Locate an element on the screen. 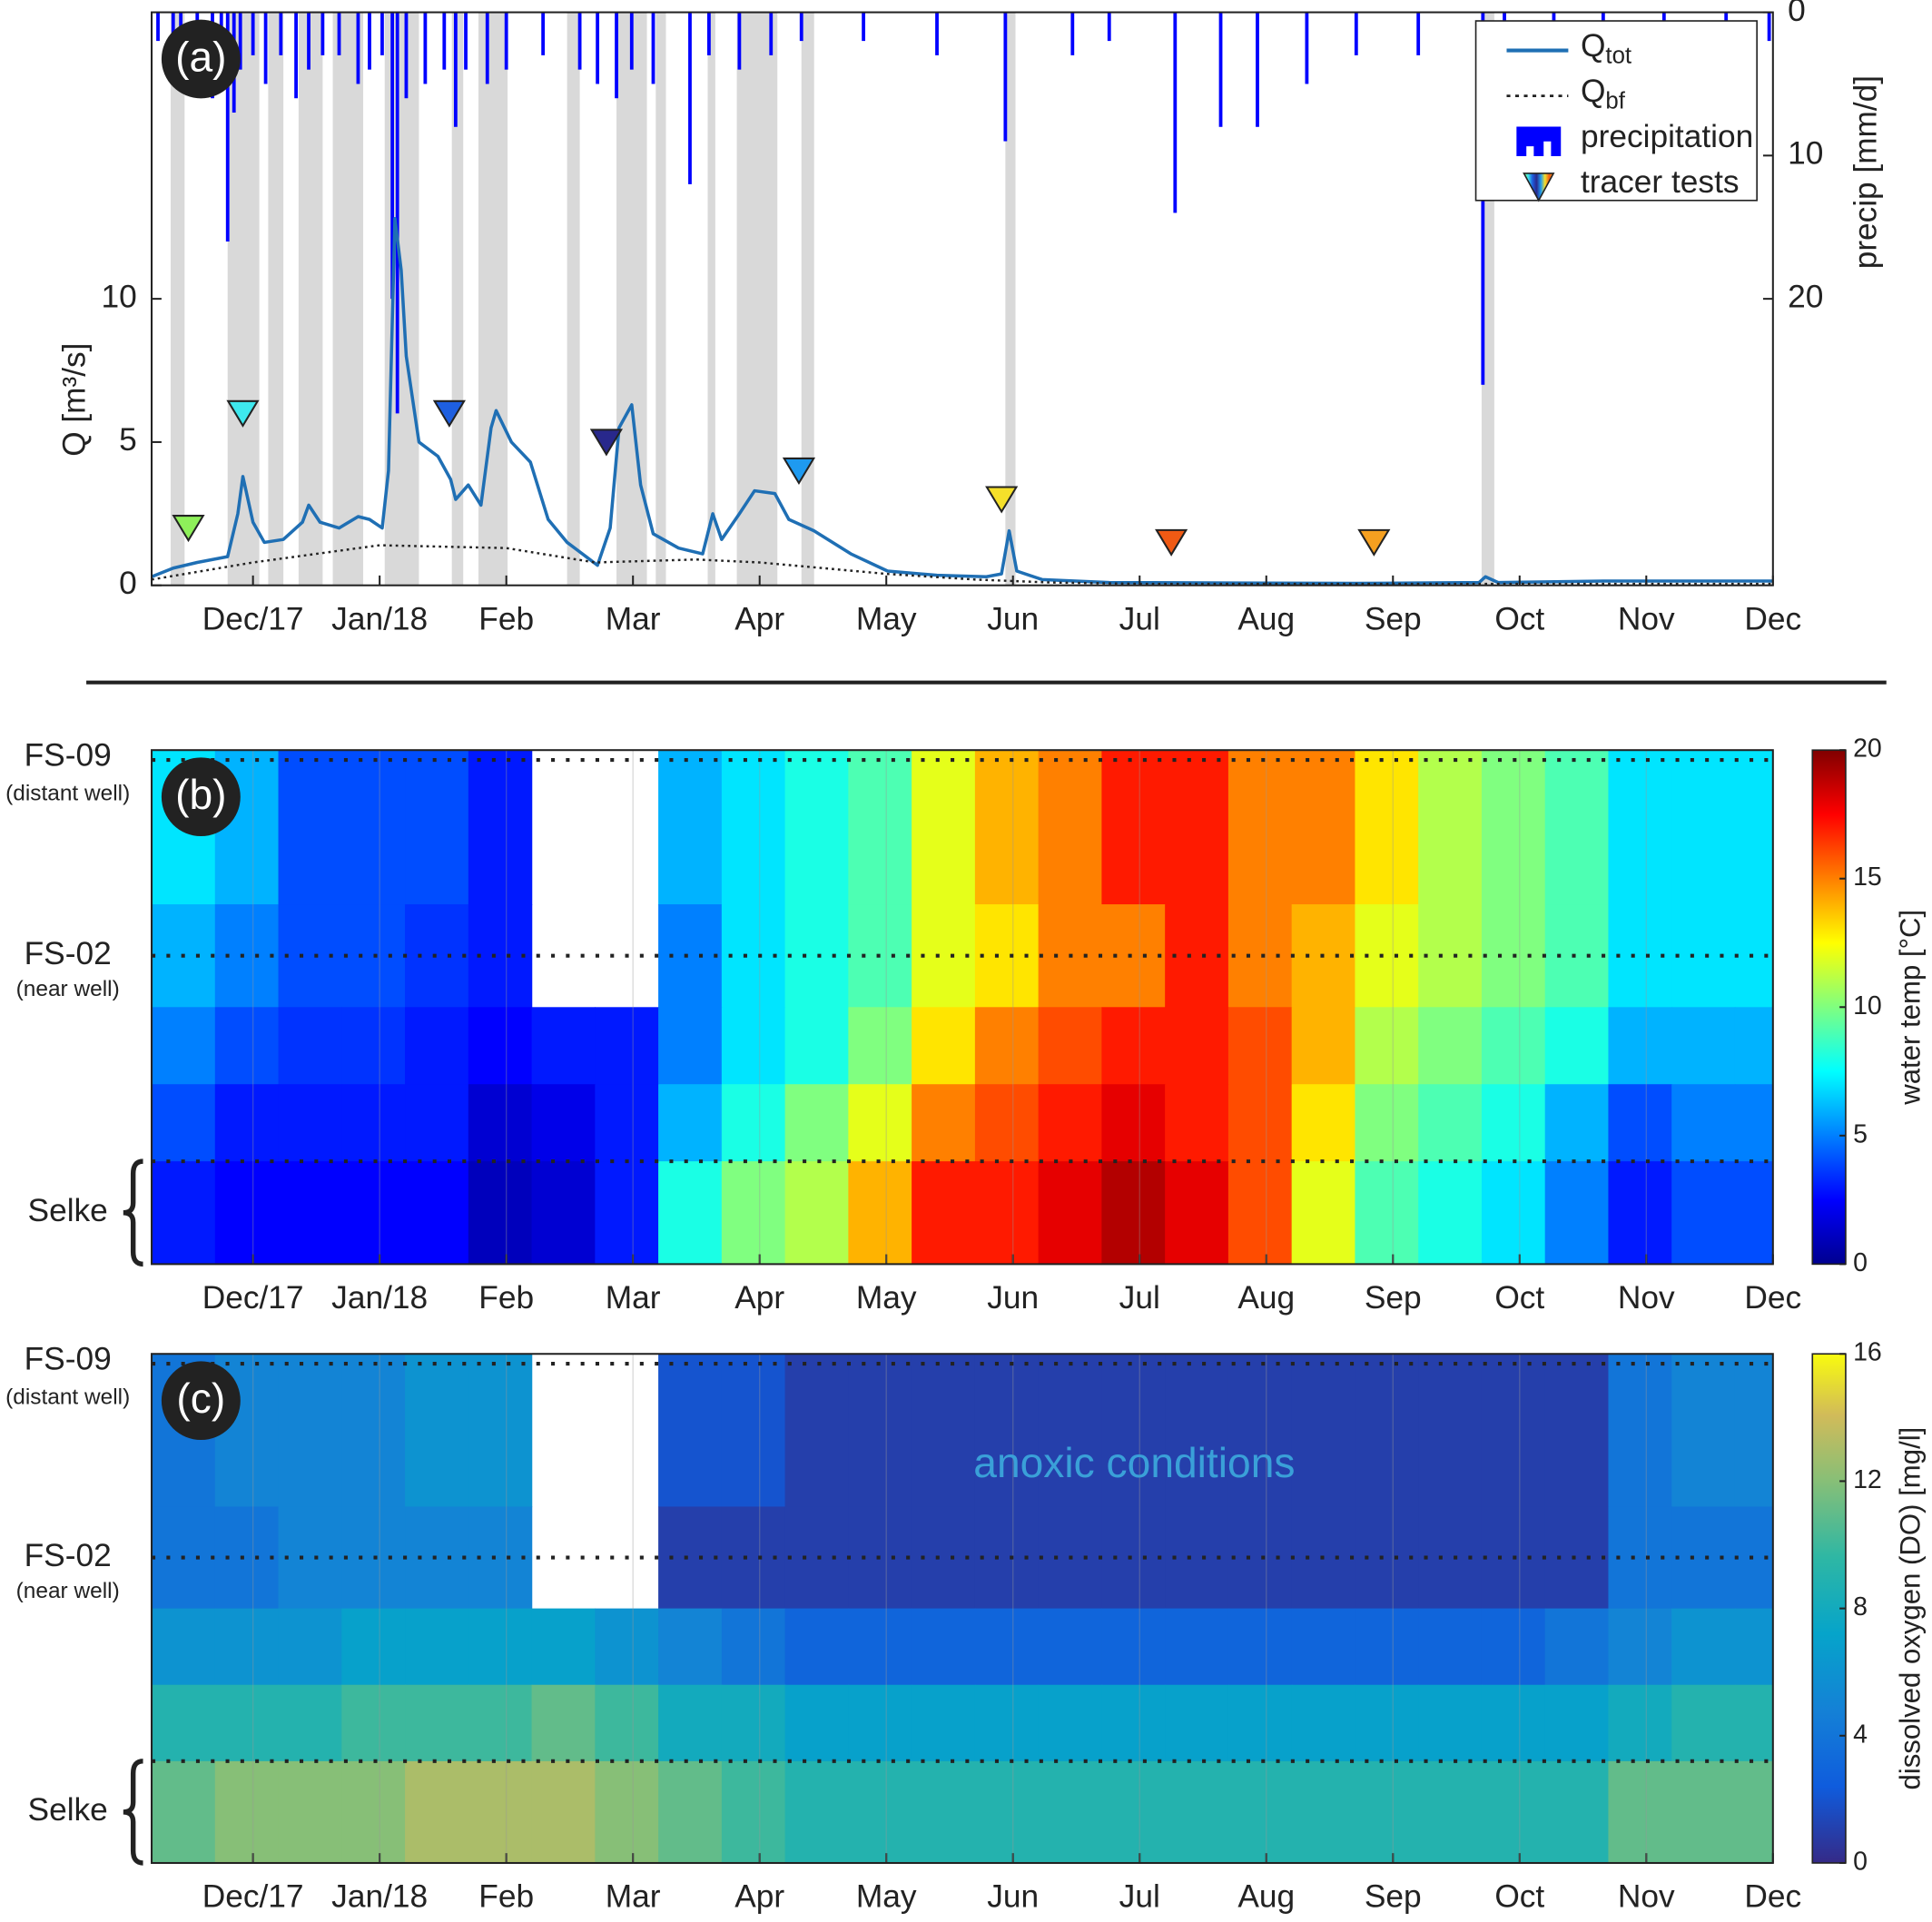  y2-axis-label: precip [mm/d] is located at coordinates (1866, 172).